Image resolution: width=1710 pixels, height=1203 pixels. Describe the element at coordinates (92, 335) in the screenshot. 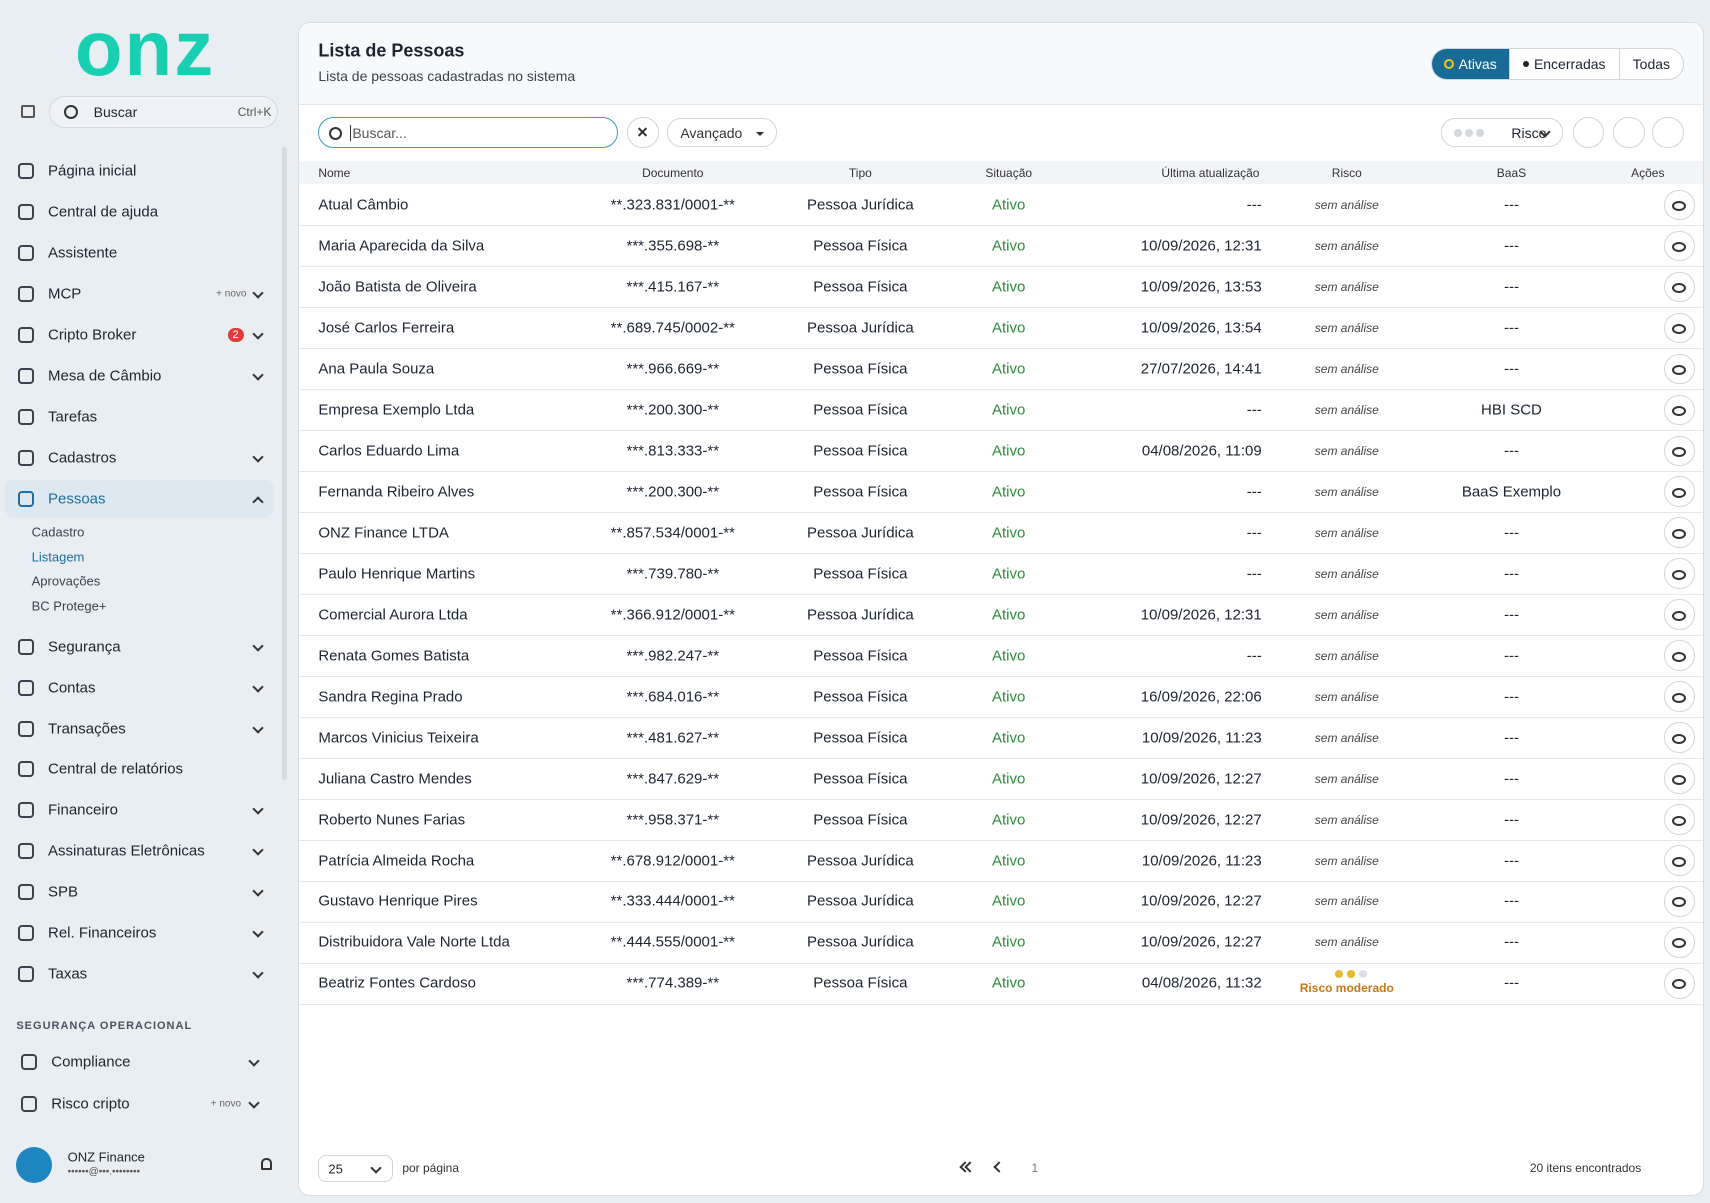

I see `nav-item: Cripto Broker` at that location.